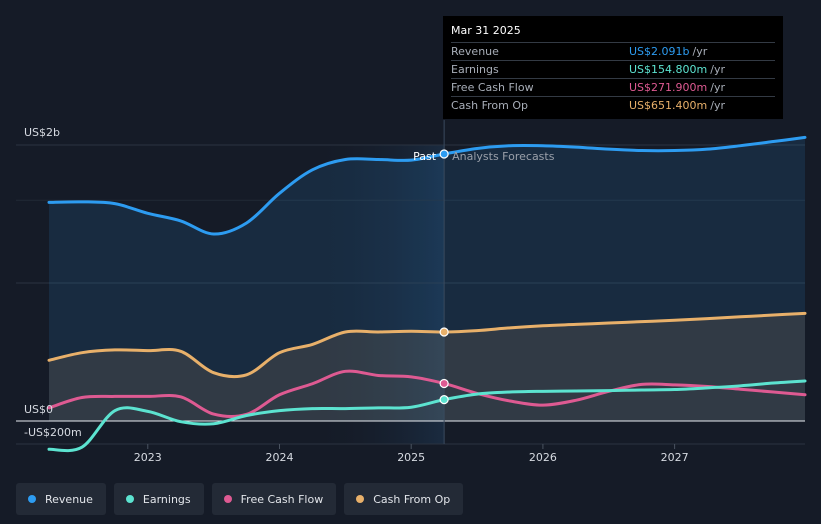  What do you see at coordinates (668, 105) in the screenshot?
I see `tooltip-value: US$651.400m` at bounding box center [668, 105].